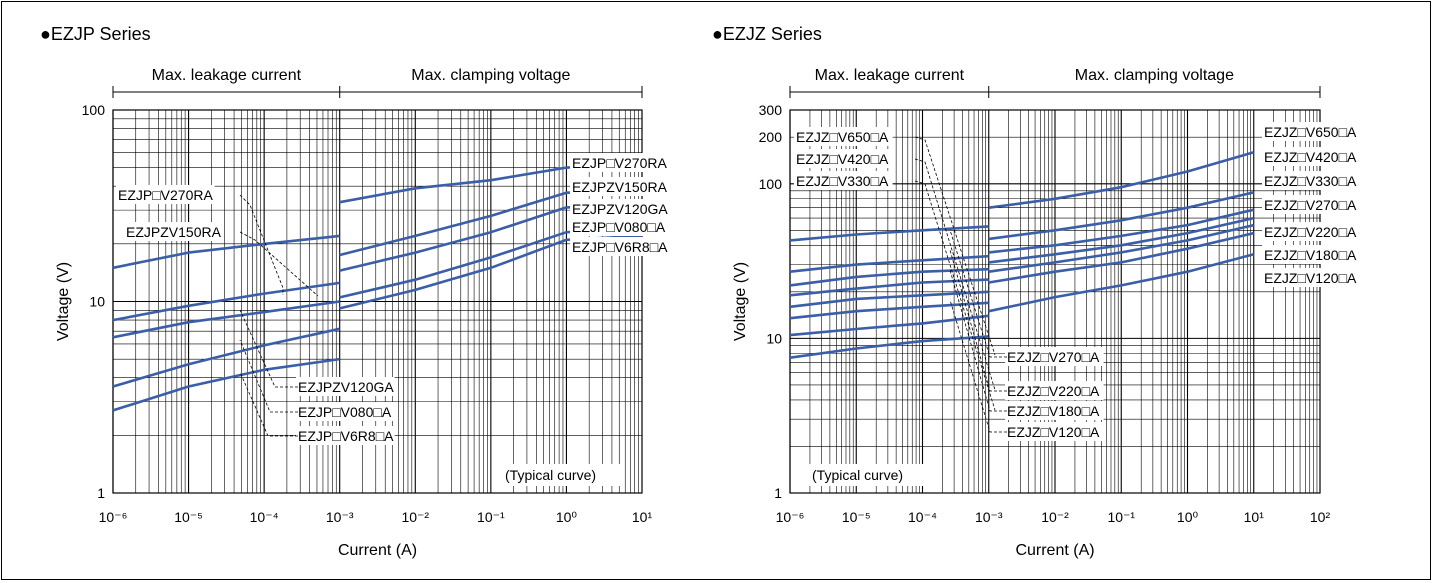 Image resolution: width=1434 pixels, height=583 pixels. I want to click on x-tick-label: 10⁻³, so click(989, 517).